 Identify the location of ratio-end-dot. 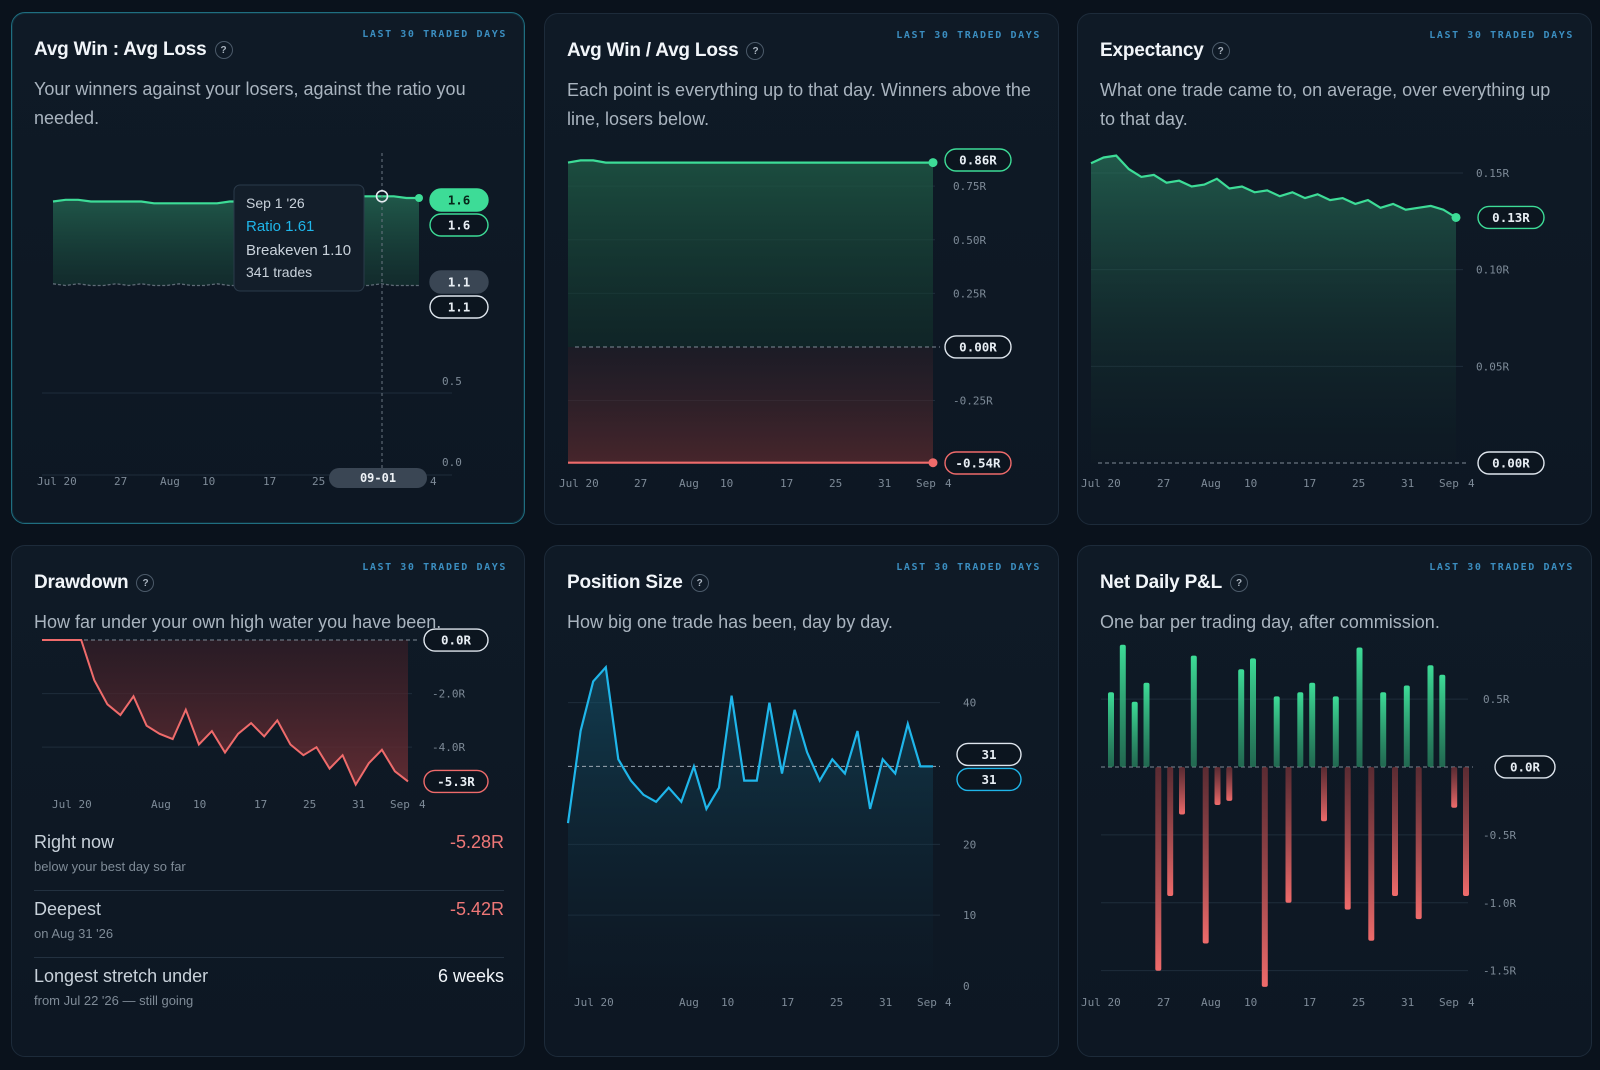
(419, 198).